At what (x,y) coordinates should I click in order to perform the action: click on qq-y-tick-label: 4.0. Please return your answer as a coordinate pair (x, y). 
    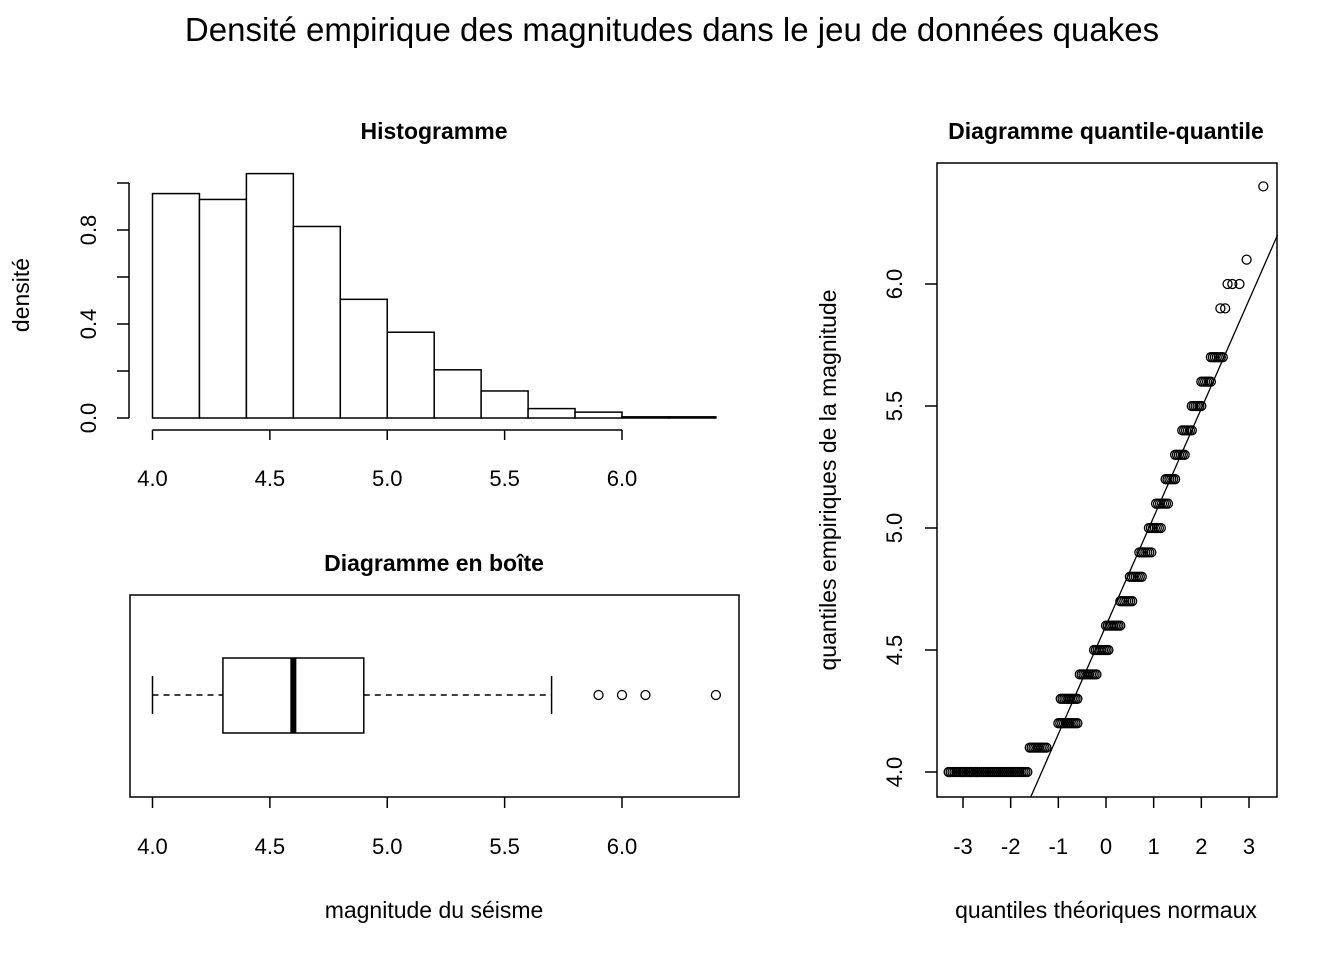
    Looking at the image, I should click on (894, 772).